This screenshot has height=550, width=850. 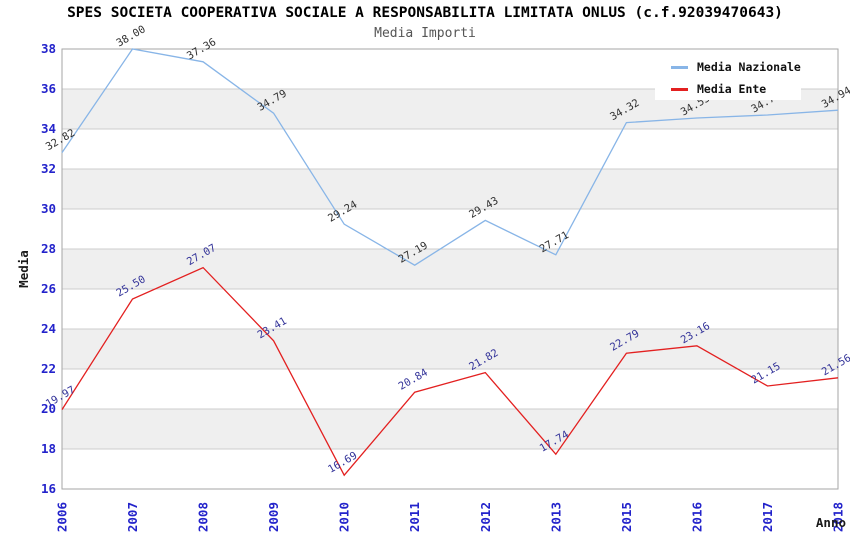 What do you see at coordinates (679, 67) in the screenshot?
I see `legend-swatch-media-nazionale-icon` at bounding box center [679, 67].